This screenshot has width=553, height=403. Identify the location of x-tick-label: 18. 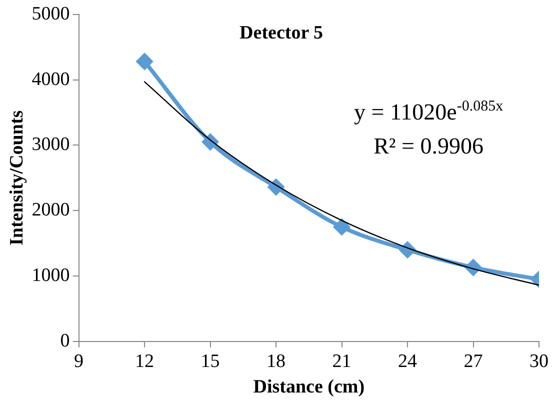
(276, 361).